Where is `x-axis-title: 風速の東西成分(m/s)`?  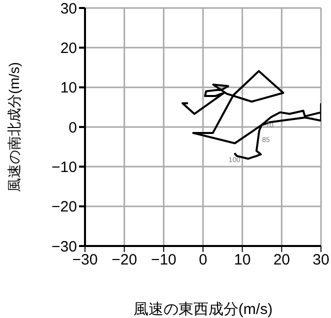
x-axis-title: 風速の東西成分(m/s) is located at coordinates (203, 309).